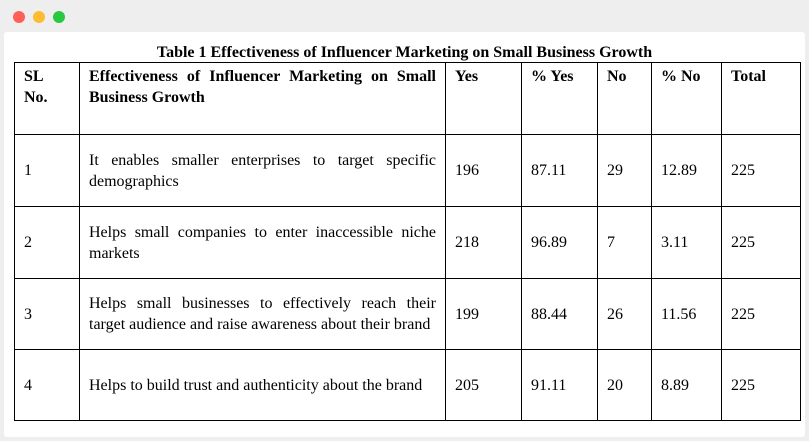 Image resolution: width=809 pixels, height=441 pixels. I want to click on header-total: Total, so click(761, 98).